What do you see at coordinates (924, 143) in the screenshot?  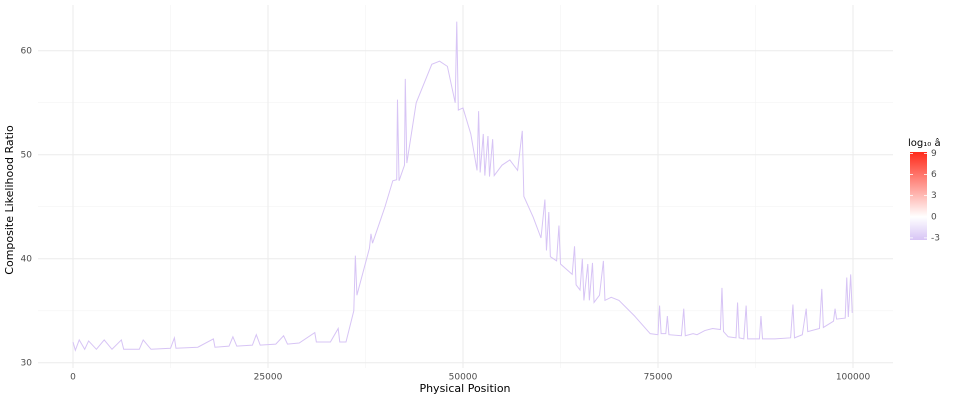 I see `legend-title: log₁₀ â` at bounding box center [924, 143].